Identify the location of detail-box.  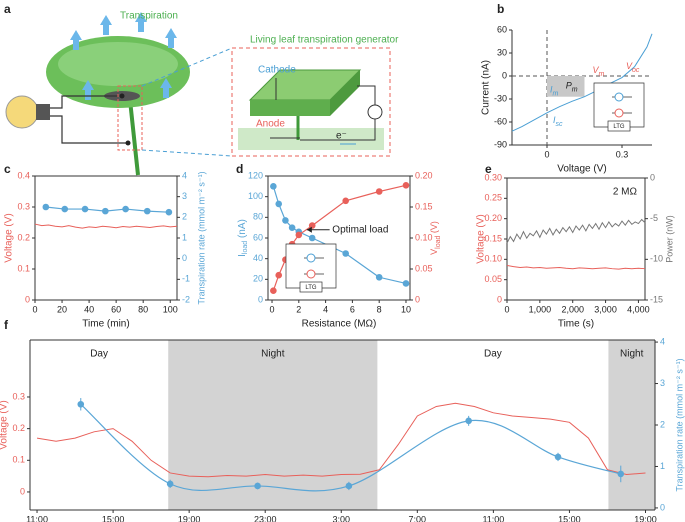
(311, 102).